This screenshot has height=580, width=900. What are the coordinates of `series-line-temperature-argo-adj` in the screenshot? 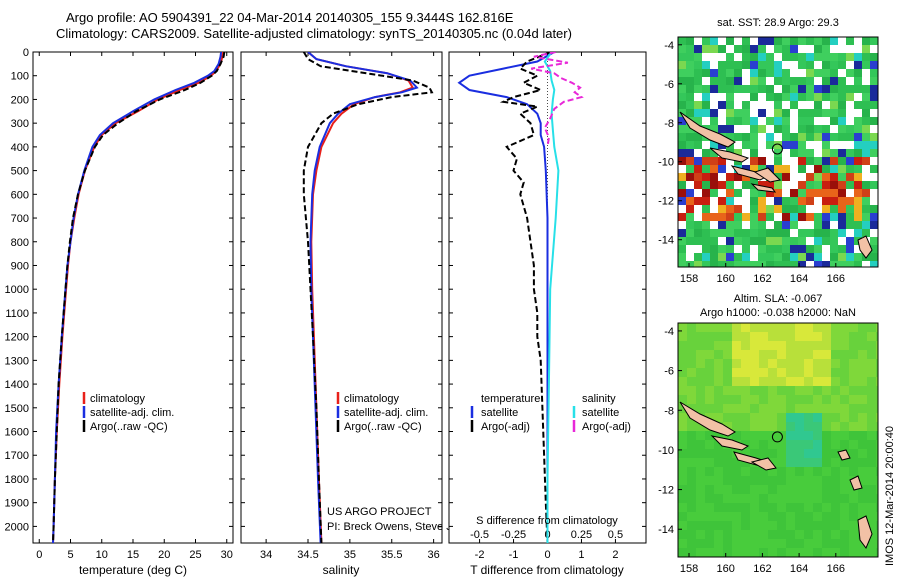 It's located at (525, 297).